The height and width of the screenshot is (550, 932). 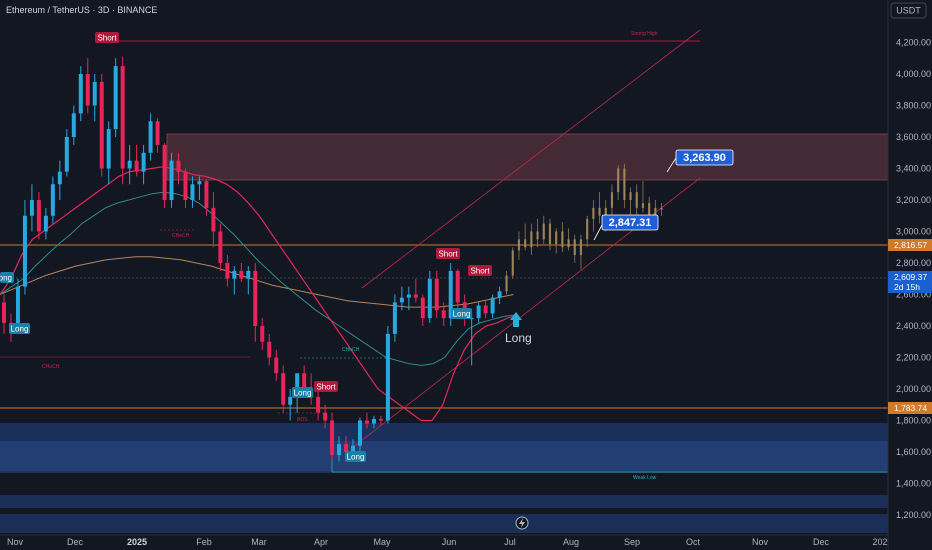 What do you see at coordinates (351, 350) in the screenshot?
I see `choch-label-3: CHoCH` at bounding box center [351, 350].